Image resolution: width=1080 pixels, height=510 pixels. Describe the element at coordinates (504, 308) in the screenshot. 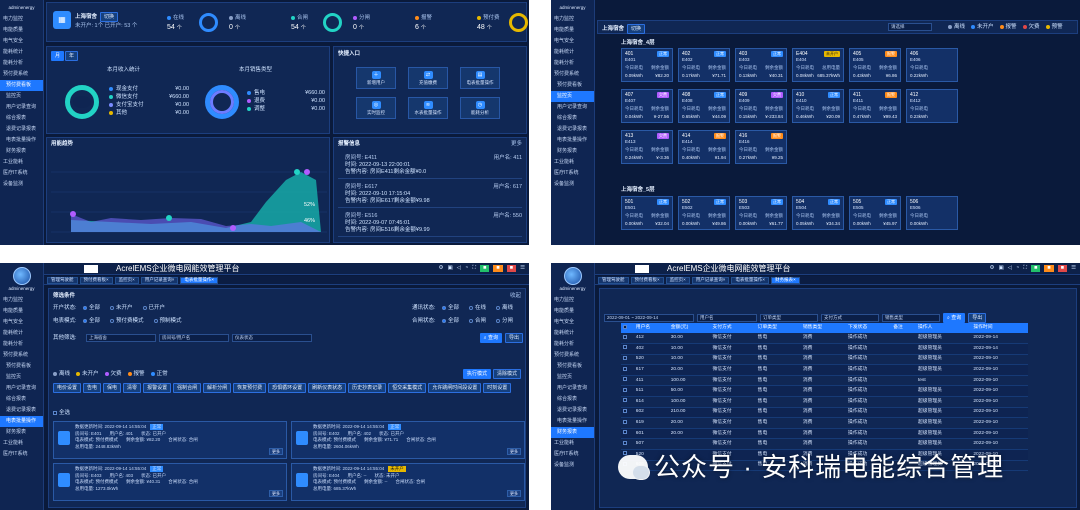

I see `radio-option: 离线` at that location.